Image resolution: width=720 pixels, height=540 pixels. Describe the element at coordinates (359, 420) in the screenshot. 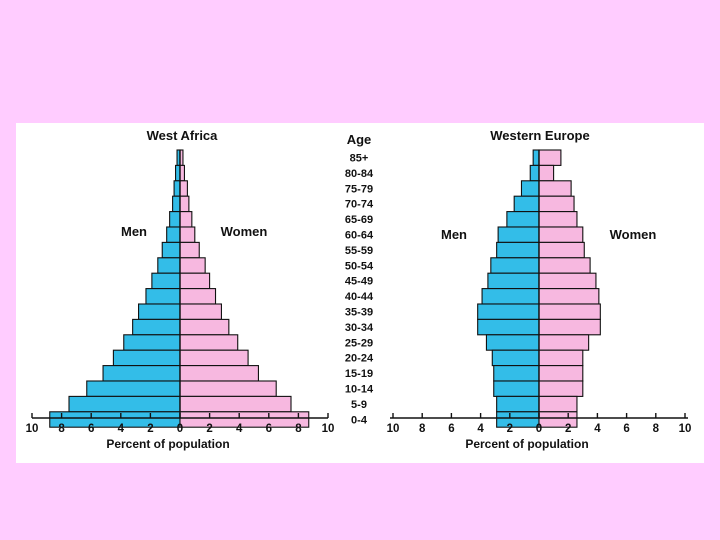

I see `age-label: 0-4` at that location.